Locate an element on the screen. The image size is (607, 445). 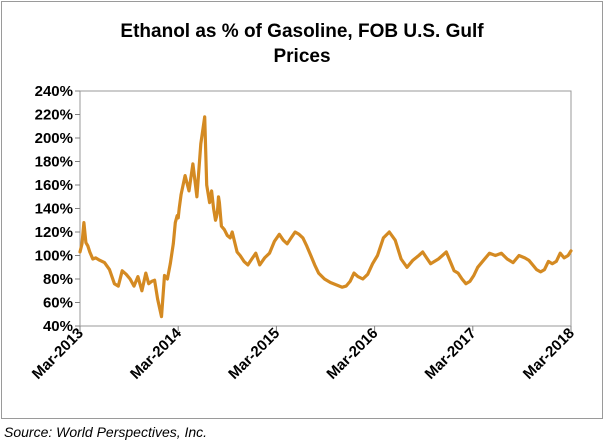
x-tick-label: Mar-2015 is located at coordinates (254, 354).